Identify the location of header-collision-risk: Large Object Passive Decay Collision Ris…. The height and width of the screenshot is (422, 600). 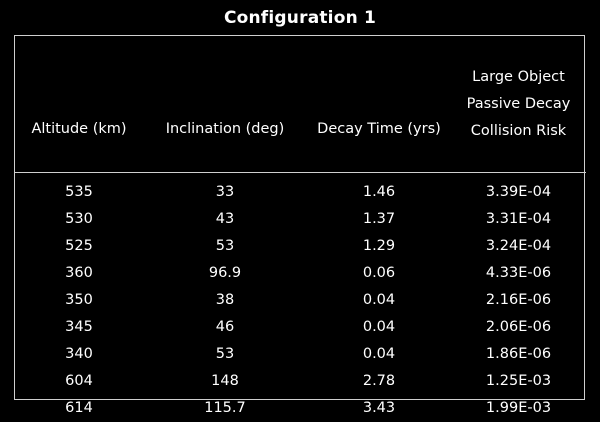
(518, 104).